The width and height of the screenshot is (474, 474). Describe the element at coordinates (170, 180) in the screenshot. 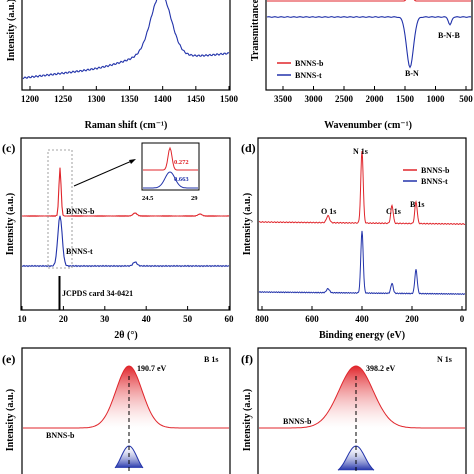

I see `inset-curve-bnns-t` at that location.